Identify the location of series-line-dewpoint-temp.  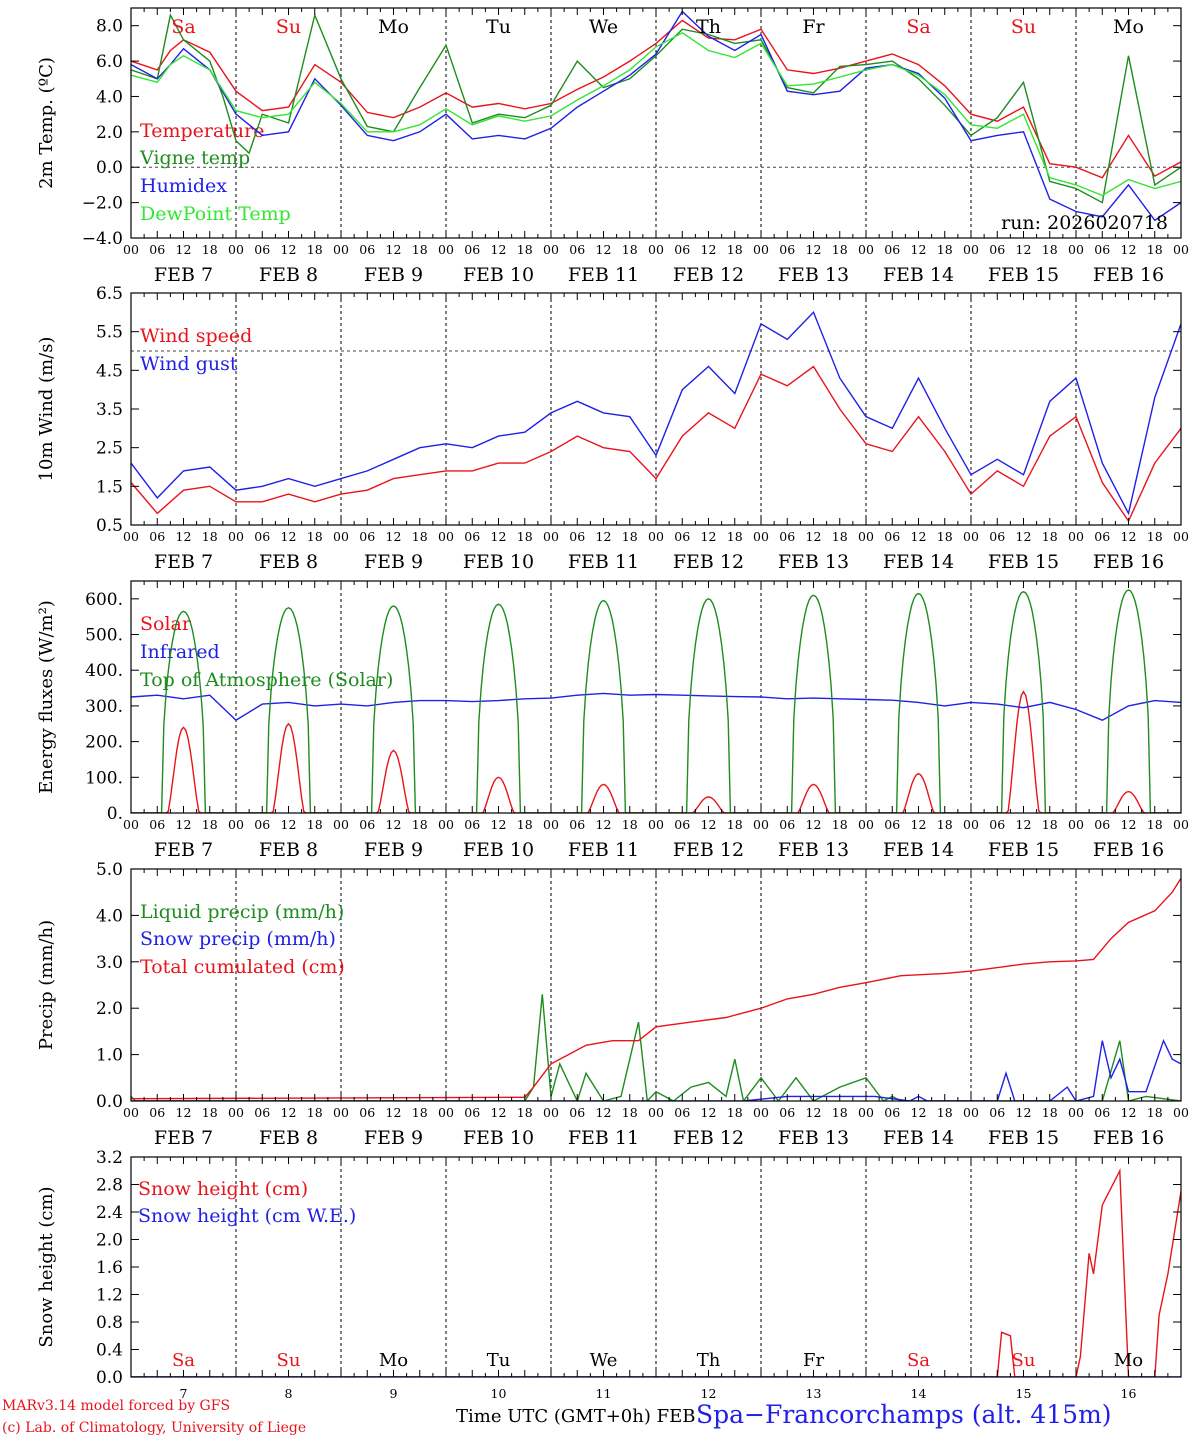
(656, 114).